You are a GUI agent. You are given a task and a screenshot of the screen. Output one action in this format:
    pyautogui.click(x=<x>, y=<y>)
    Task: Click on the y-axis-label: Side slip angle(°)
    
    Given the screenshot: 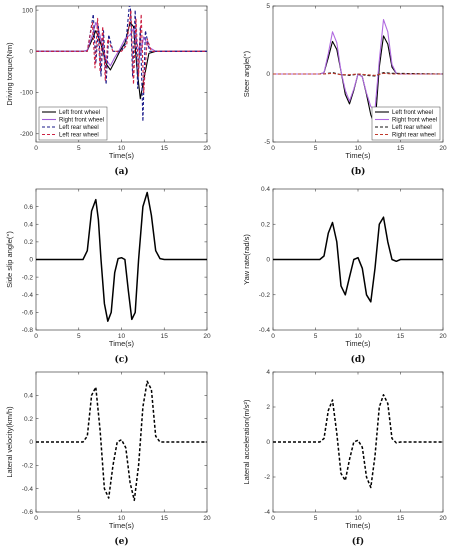 What is the action you would take?
    pyautogui.click(x=9, y=259)
    